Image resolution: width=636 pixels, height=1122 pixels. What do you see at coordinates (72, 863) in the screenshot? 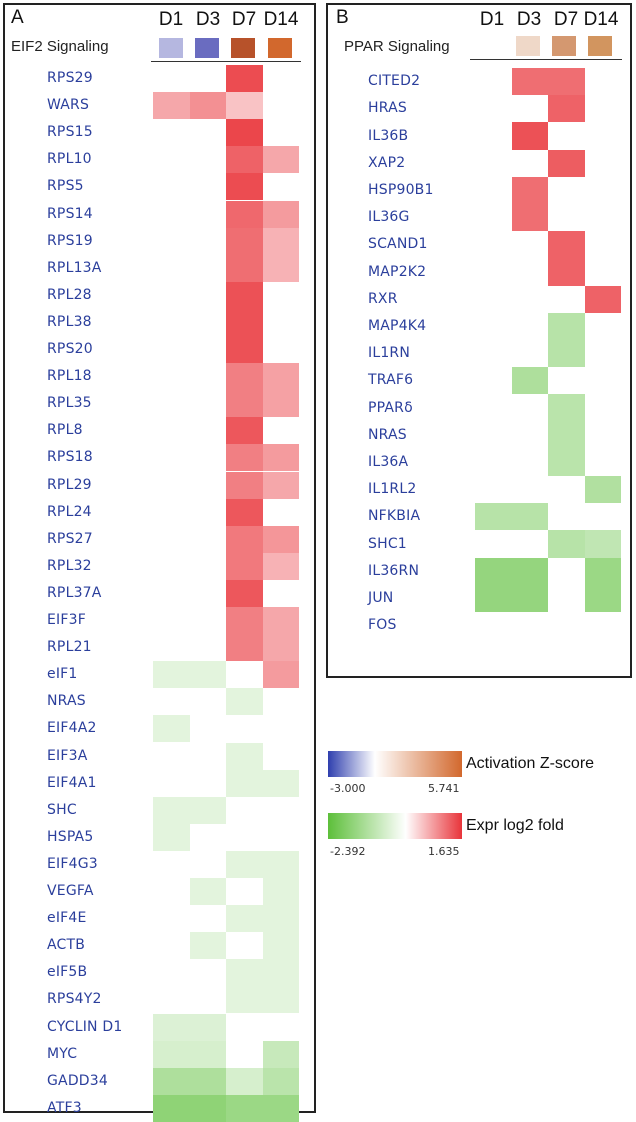
I see `gene-label: EIF4G3` at bounding box center [72, 863].